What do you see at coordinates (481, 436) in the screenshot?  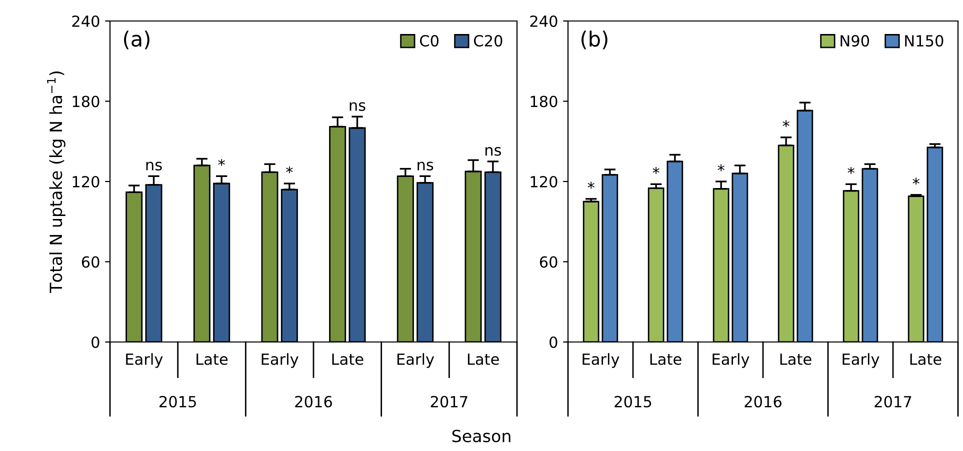 I see `x-axis-title: Season` at bounding box center [481, 436].